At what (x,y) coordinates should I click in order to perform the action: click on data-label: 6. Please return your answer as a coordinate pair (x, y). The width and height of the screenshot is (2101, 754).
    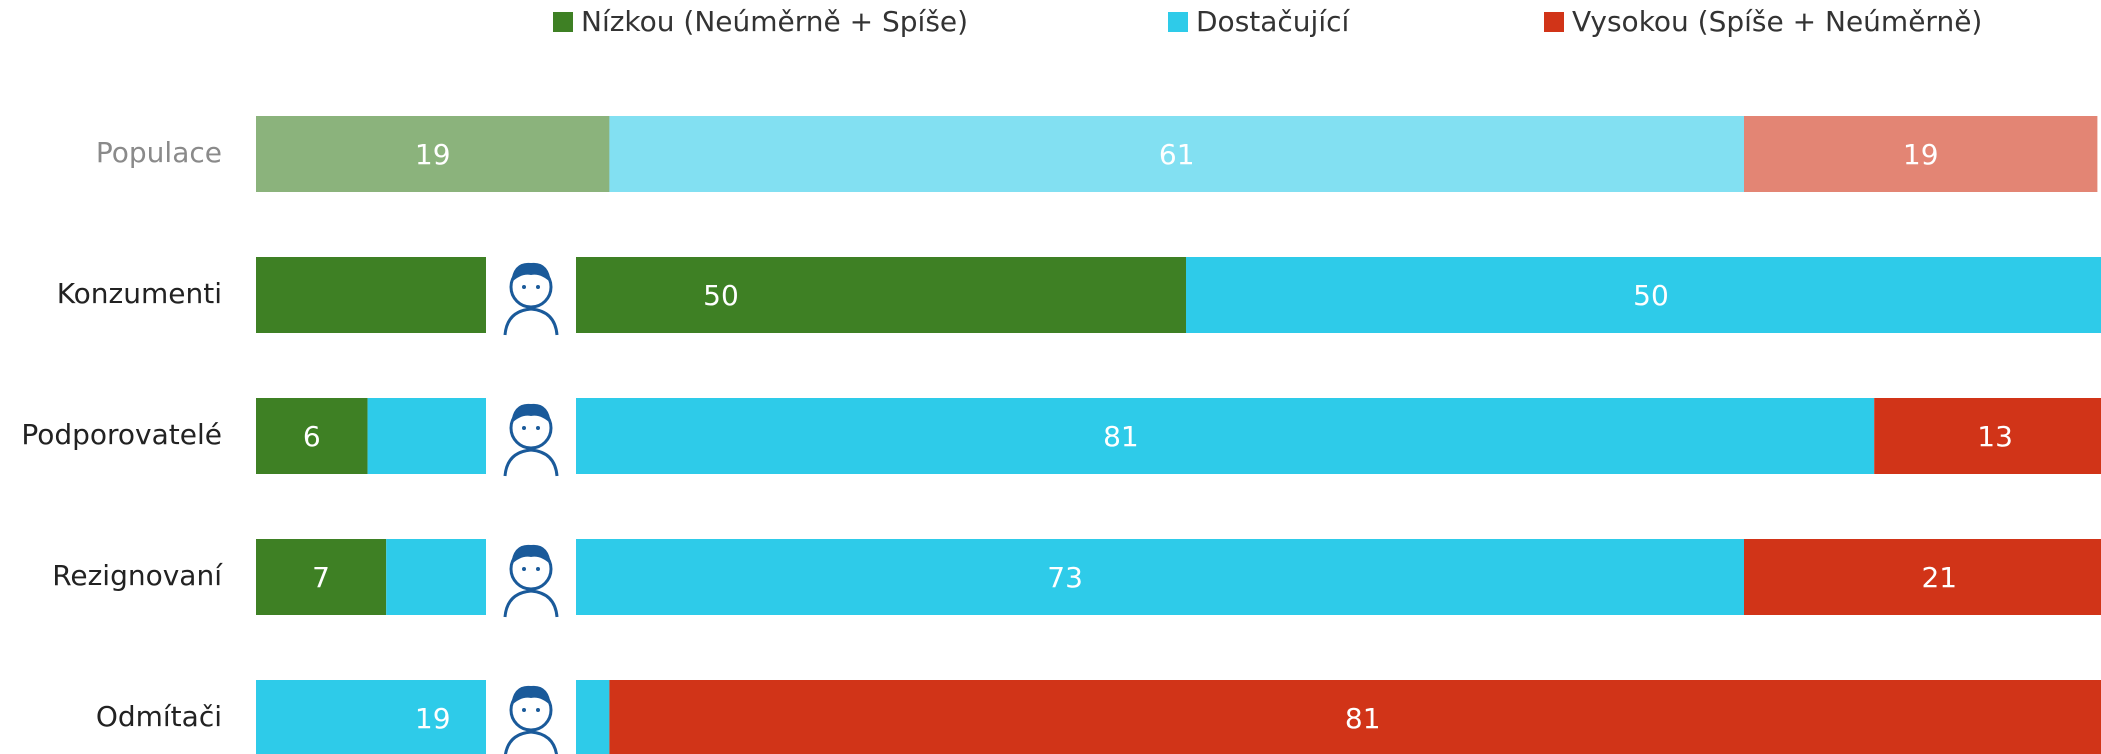
    Looking at the image, I should click on (312, 436).